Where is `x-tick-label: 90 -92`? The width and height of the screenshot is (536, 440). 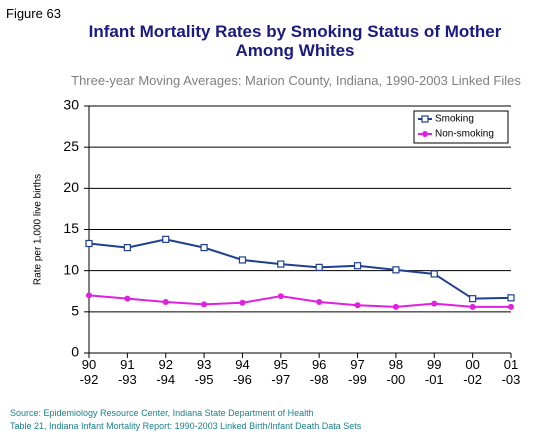
x-tick-label: 90 -92 is located at coordinates (89, 372).